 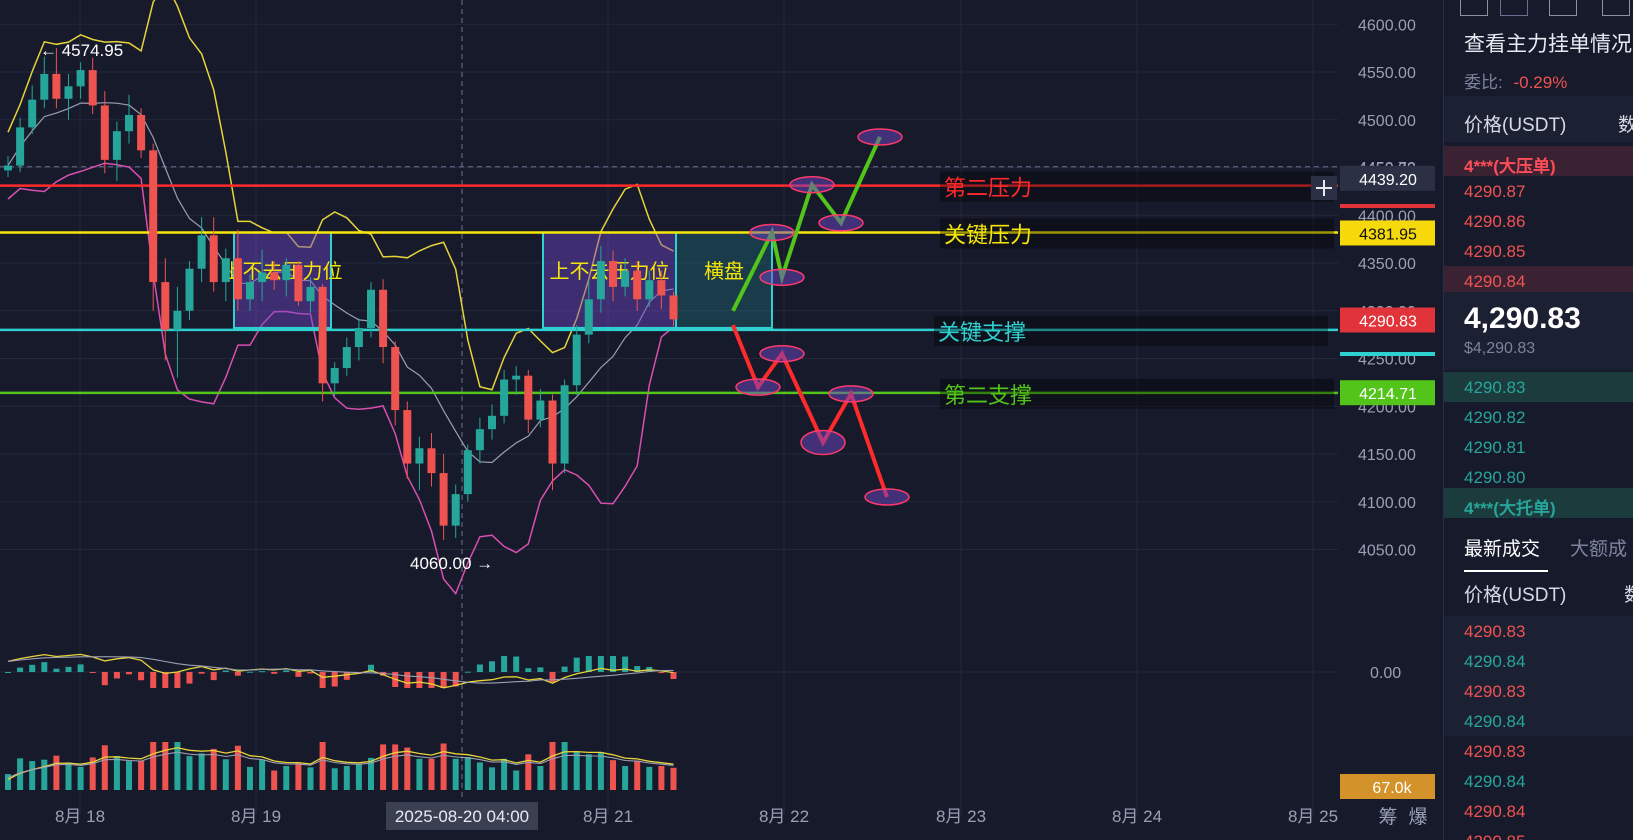 What do you see at coordinates (1388, 180) in the screenshot?
I see `price-tag: 4439.20` at bounding box center [1388, 180].